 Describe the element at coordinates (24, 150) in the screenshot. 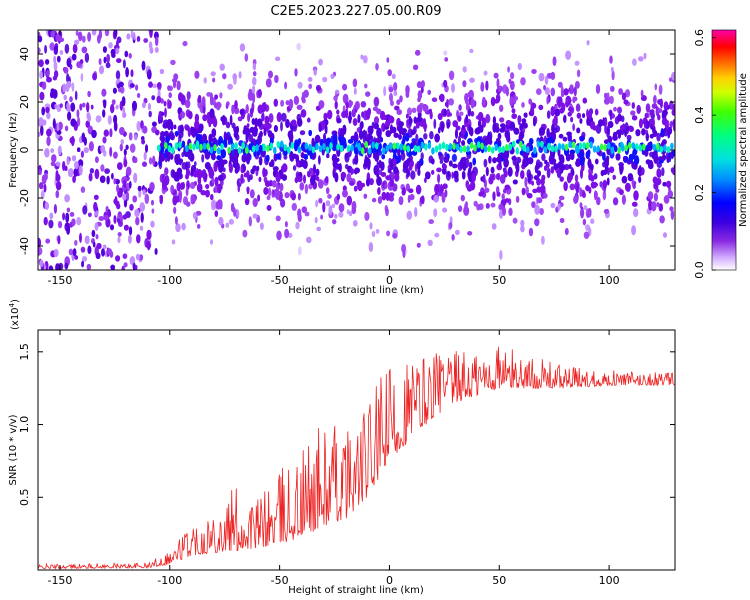

I see `y-tick-label: 0` at that location.